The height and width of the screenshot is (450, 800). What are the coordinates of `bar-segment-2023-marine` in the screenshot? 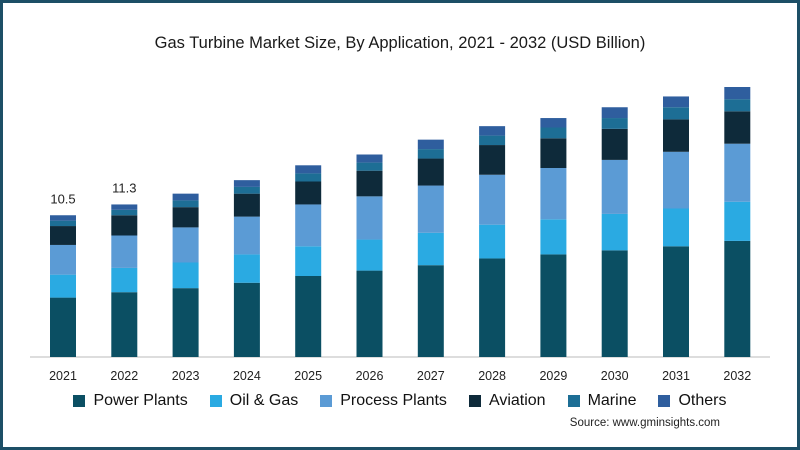 It's located at (185, 204).